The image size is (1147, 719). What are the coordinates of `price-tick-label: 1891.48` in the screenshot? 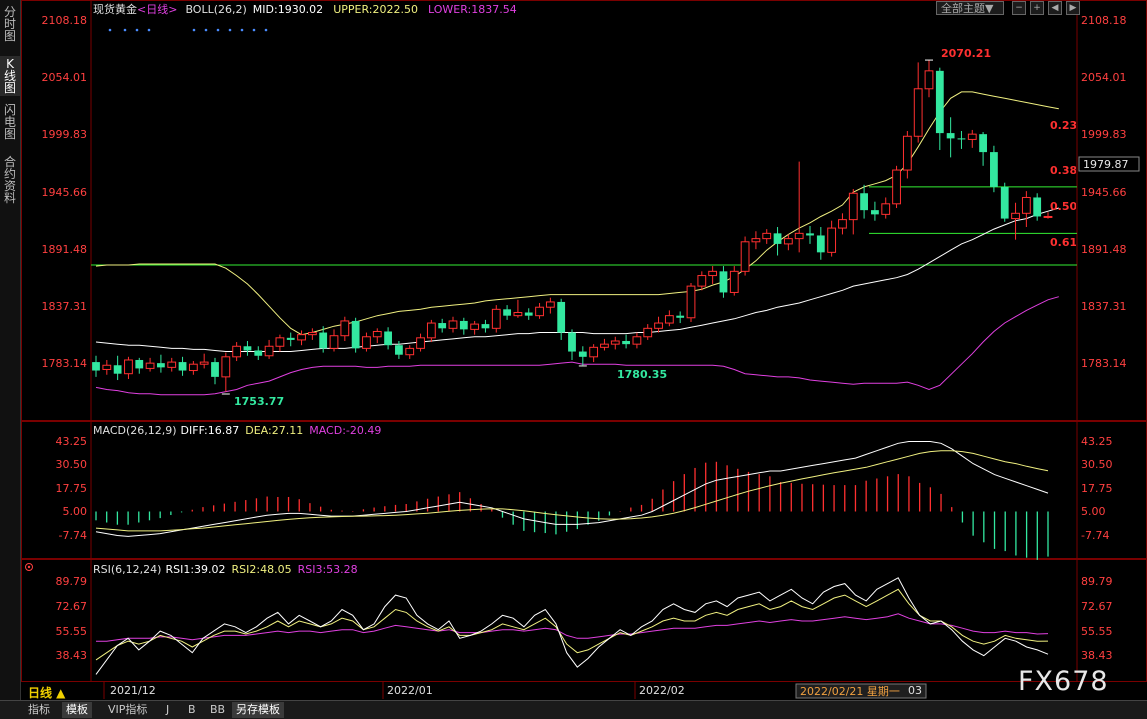 It's located at (1104, 249).